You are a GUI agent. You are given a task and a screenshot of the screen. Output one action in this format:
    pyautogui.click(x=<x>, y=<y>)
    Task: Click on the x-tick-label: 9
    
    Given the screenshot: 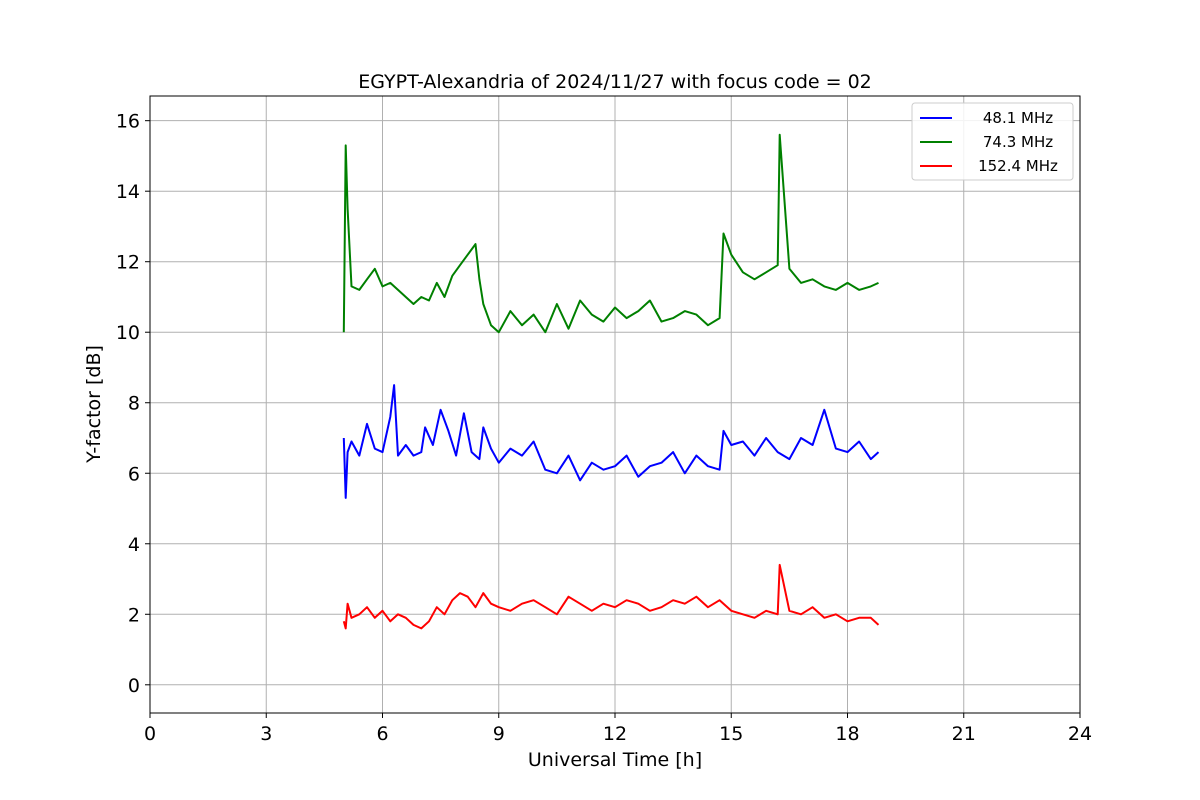 What is the action you would take?
    pyautogui.click(x=499, y=734)
    